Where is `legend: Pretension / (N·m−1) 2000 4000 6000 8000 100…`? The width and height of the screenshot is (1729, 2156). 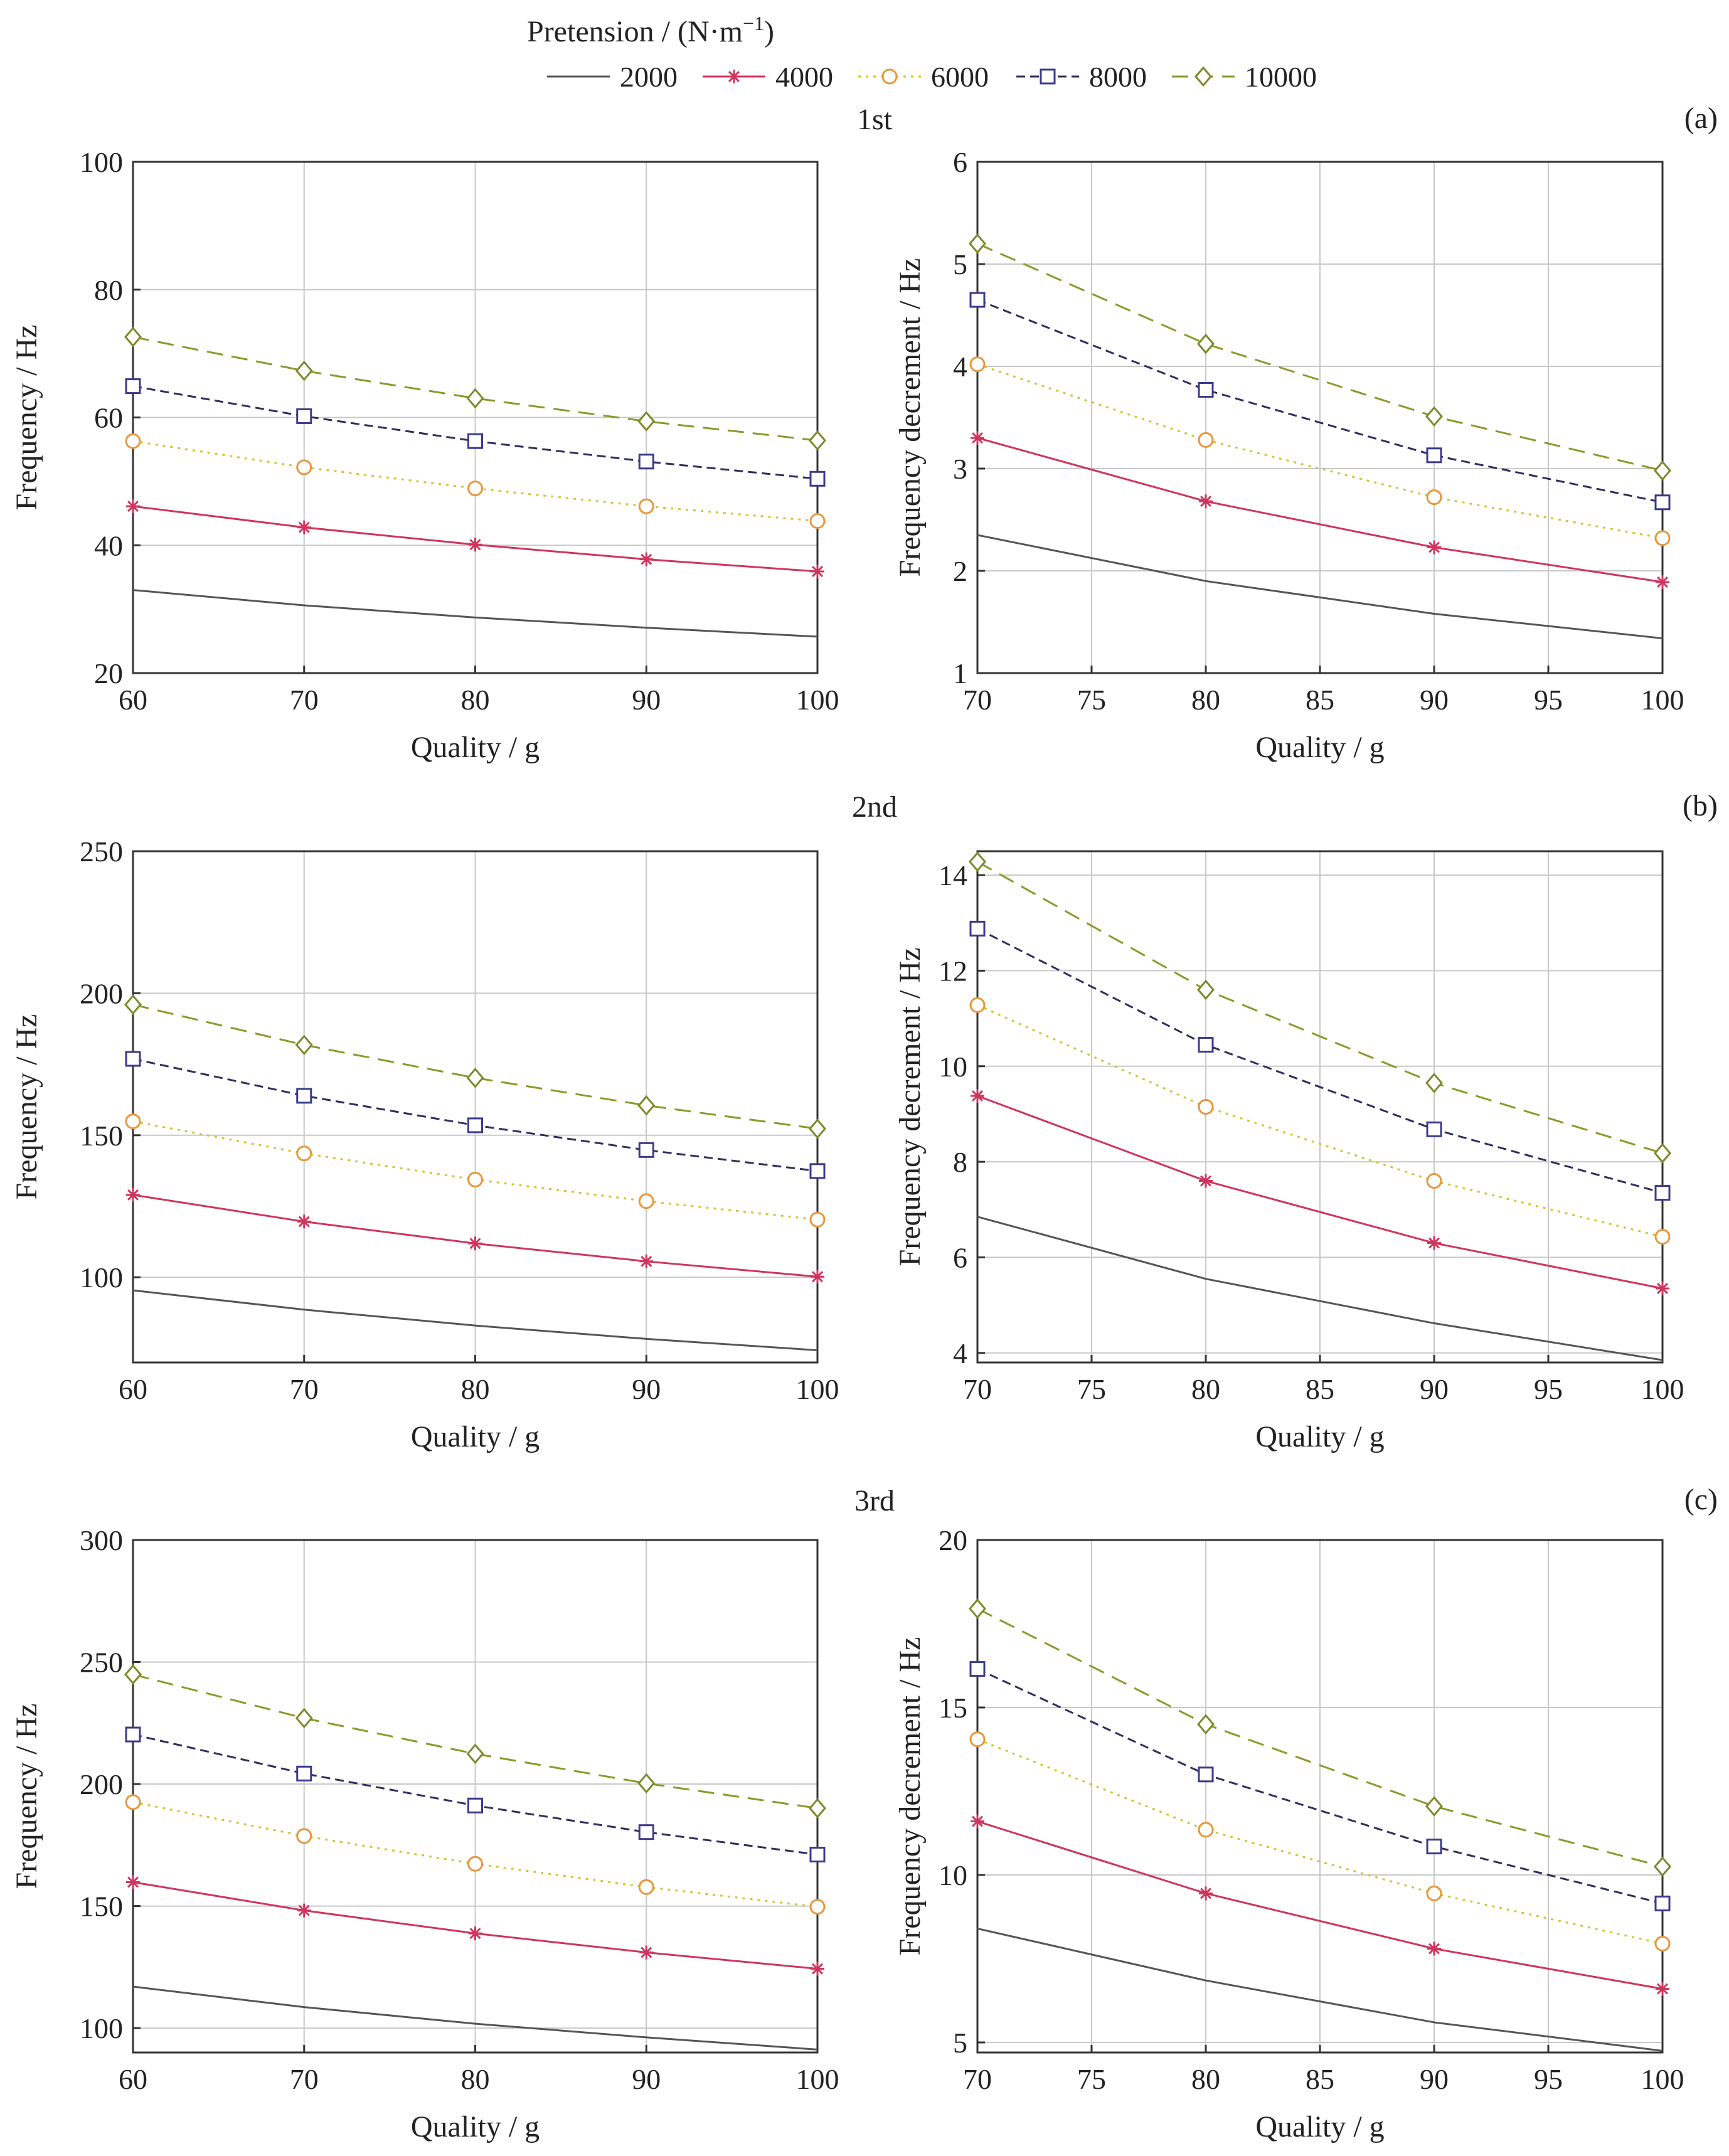 legend: Pretension / (N·m−1) 2000 4000 6000 8000 100… is located at coordinates (922, 52).